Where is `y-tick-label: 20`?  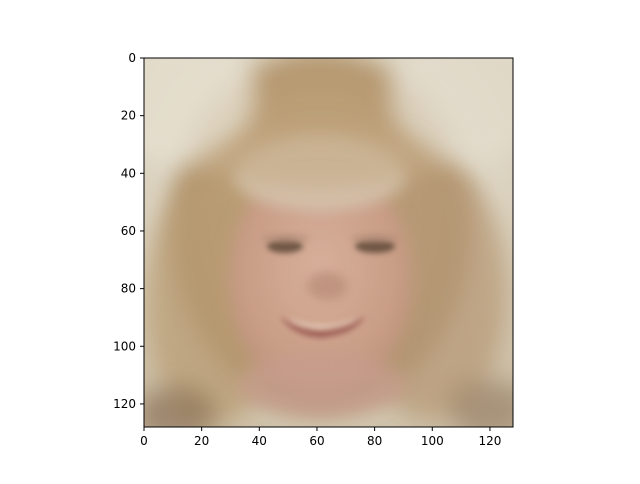 y-tick-label: 20 is located at coordinates (128, 116).